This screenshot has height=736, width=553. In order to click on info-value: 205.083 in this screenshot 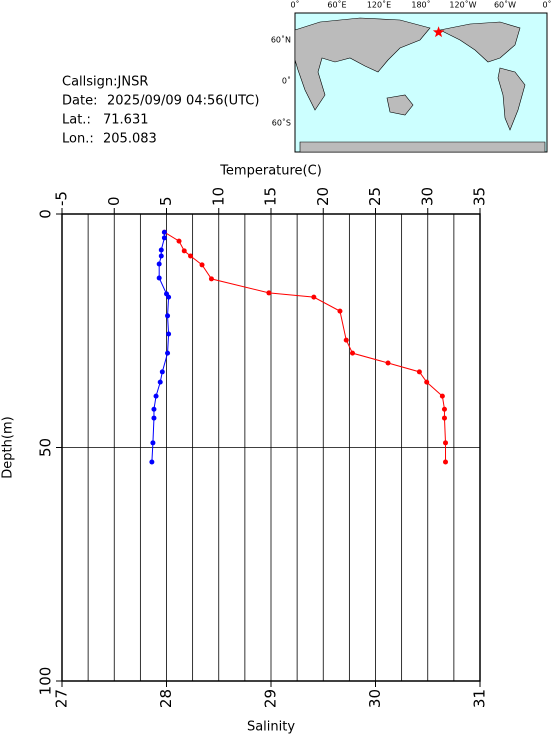, I will do `click(130, 139)`.